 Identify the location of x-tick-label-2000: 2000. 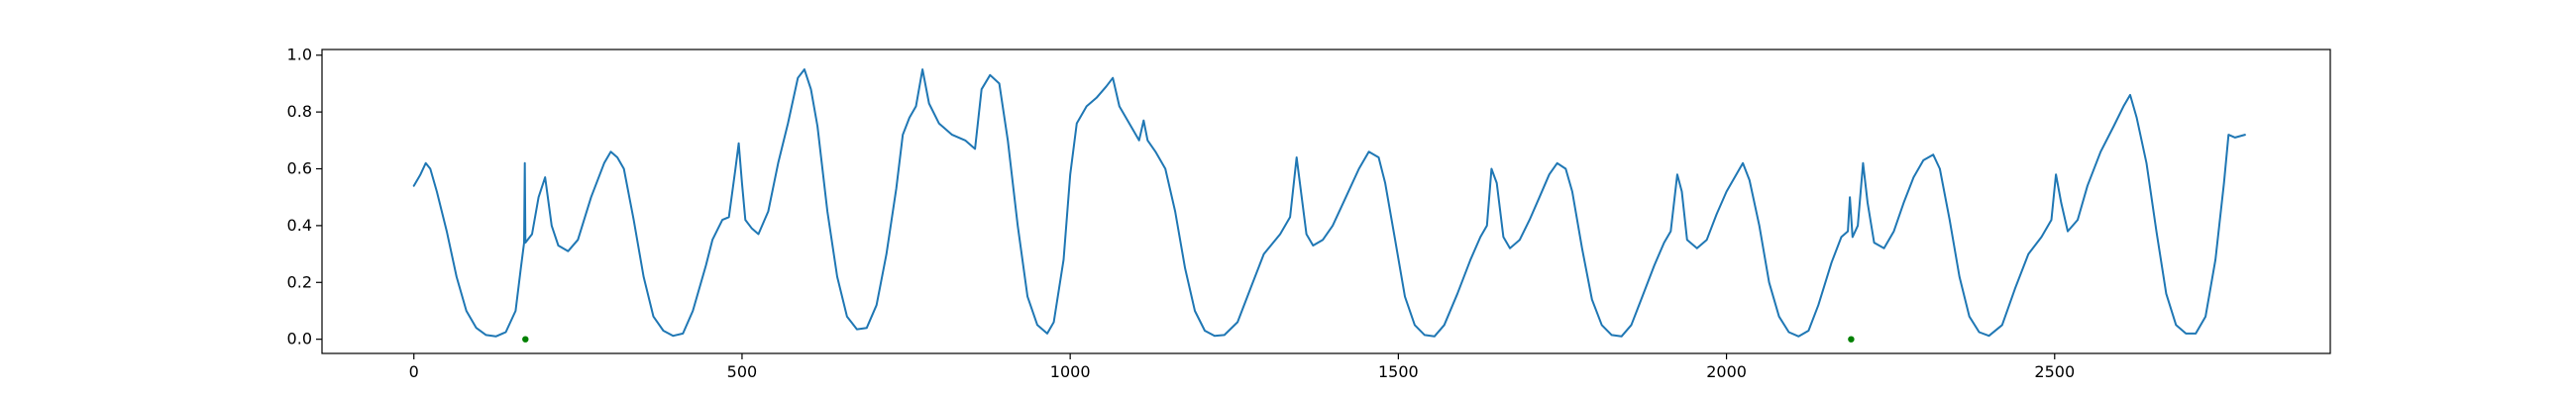
(1726, 372).